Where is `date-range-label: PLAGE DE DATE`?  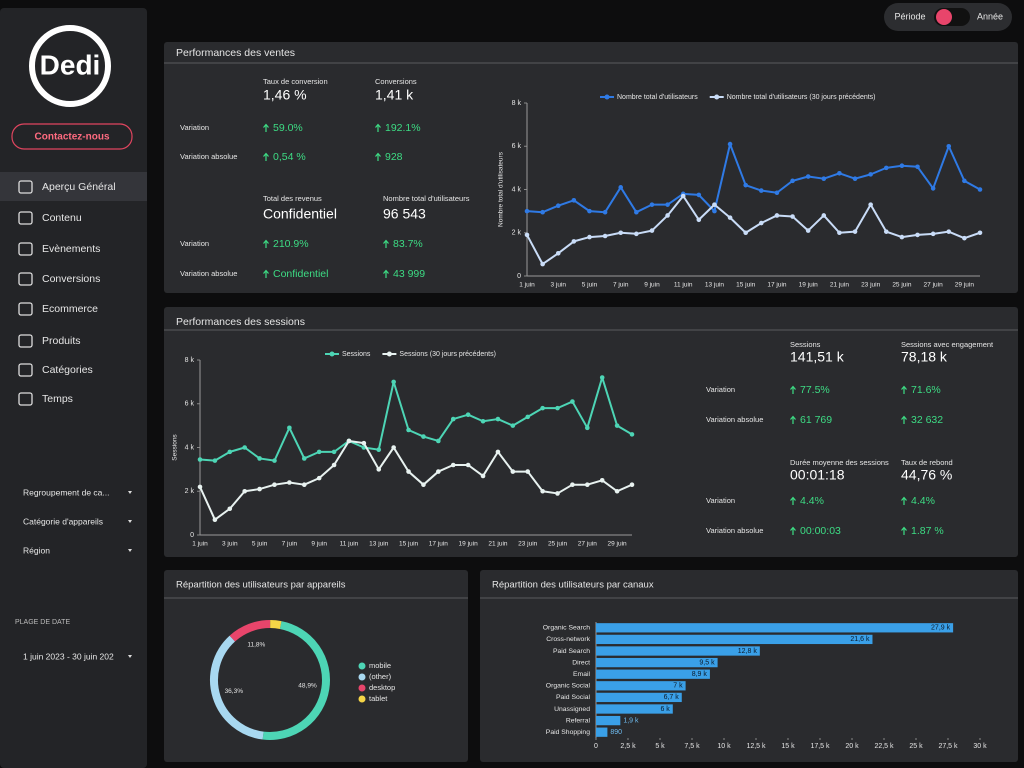
date-range-label: PLAGE DE DATE is located at coordinates (42, 622).